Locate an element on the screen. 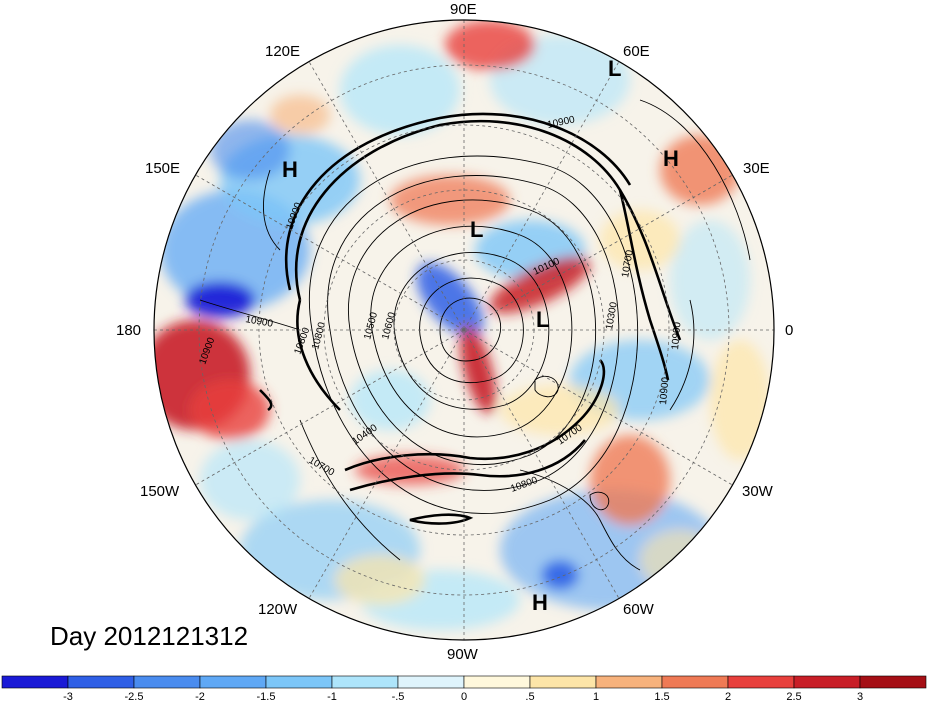 Image resolution: width=928 pixels, height=702 pixels. contour-label: 10300 is located at coordinates (612, 316).